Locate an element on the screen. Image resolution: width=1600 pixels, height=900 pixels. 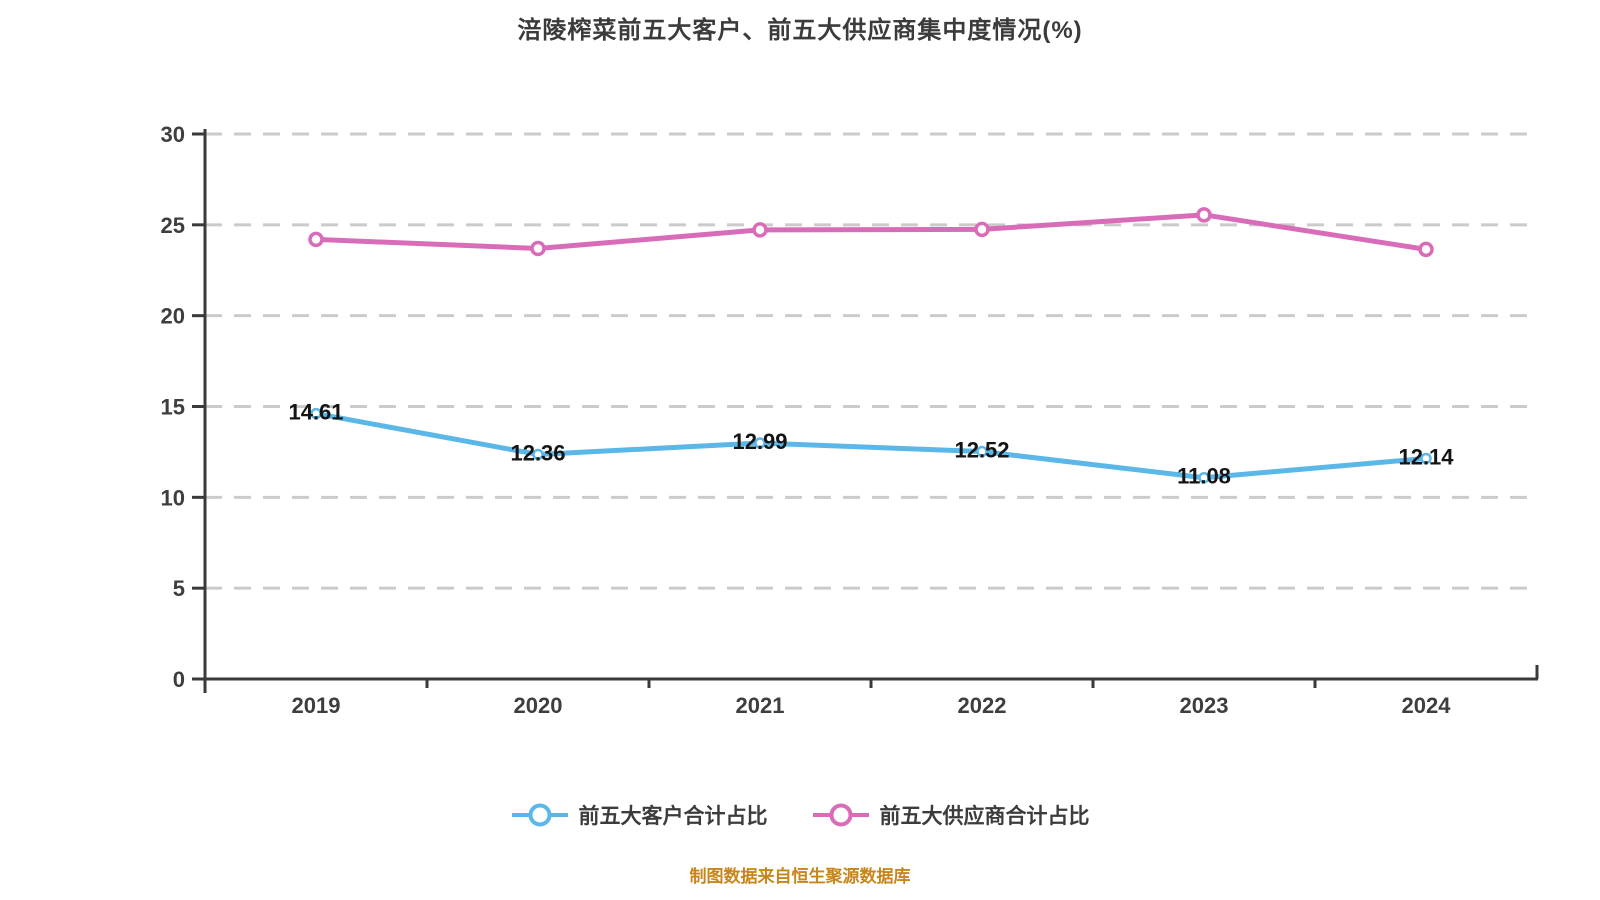
chart-title: 涪陵榨菜前五大客户、前五大供应商集中度情况(%) is located at coordinates (800, 30).